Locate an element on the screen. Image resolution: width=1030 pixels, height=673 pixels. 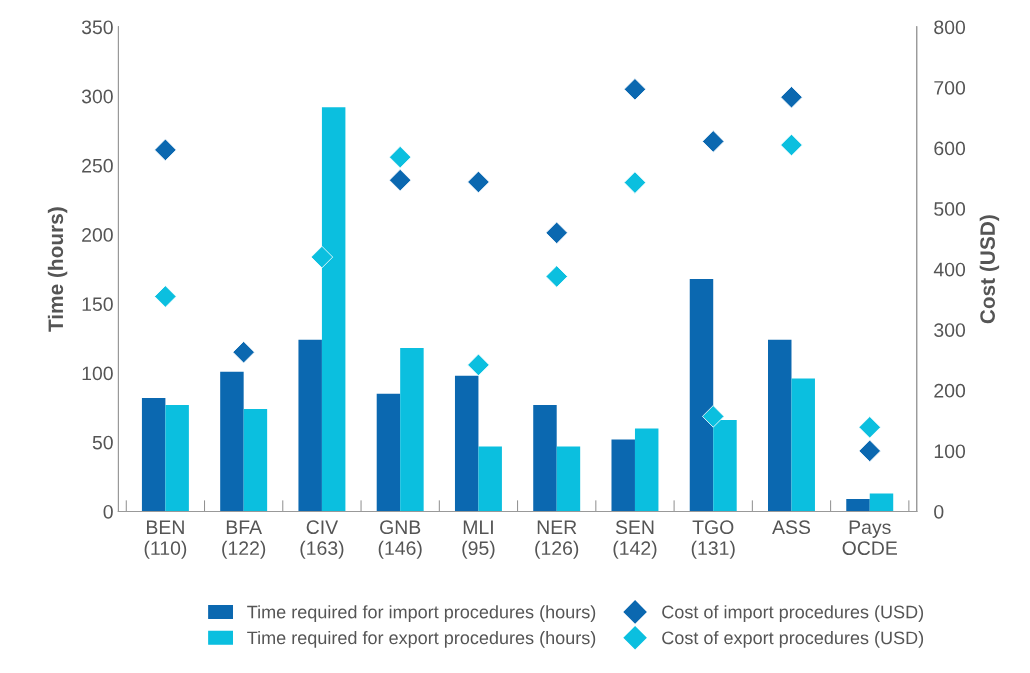
y-tick-label: 300 is located at coordinates (97, 96).